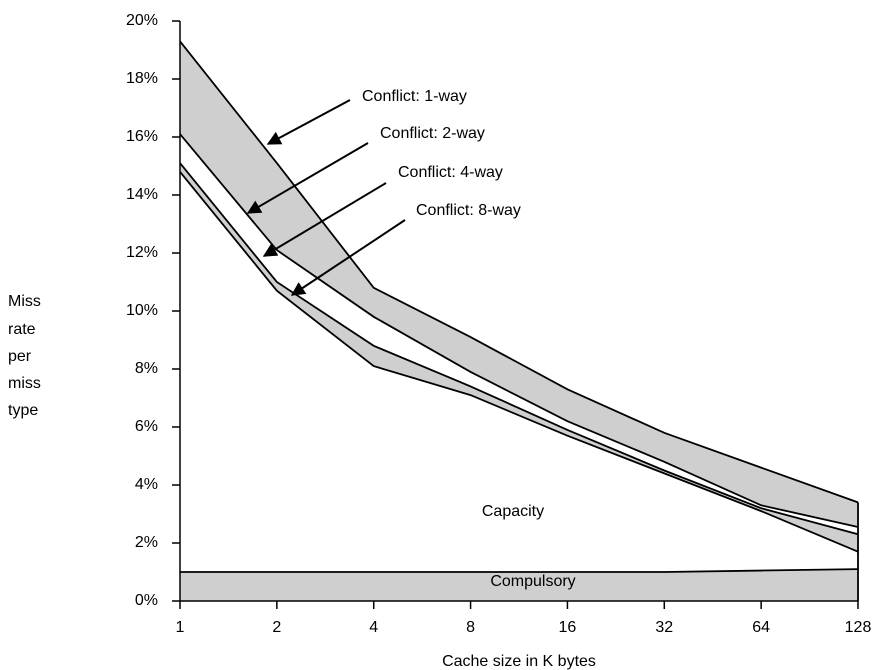 The image size is (877, 670). Describe the element at coordinates (513, 511) in the screenshot. I see `region-label: Capacity` at that location.